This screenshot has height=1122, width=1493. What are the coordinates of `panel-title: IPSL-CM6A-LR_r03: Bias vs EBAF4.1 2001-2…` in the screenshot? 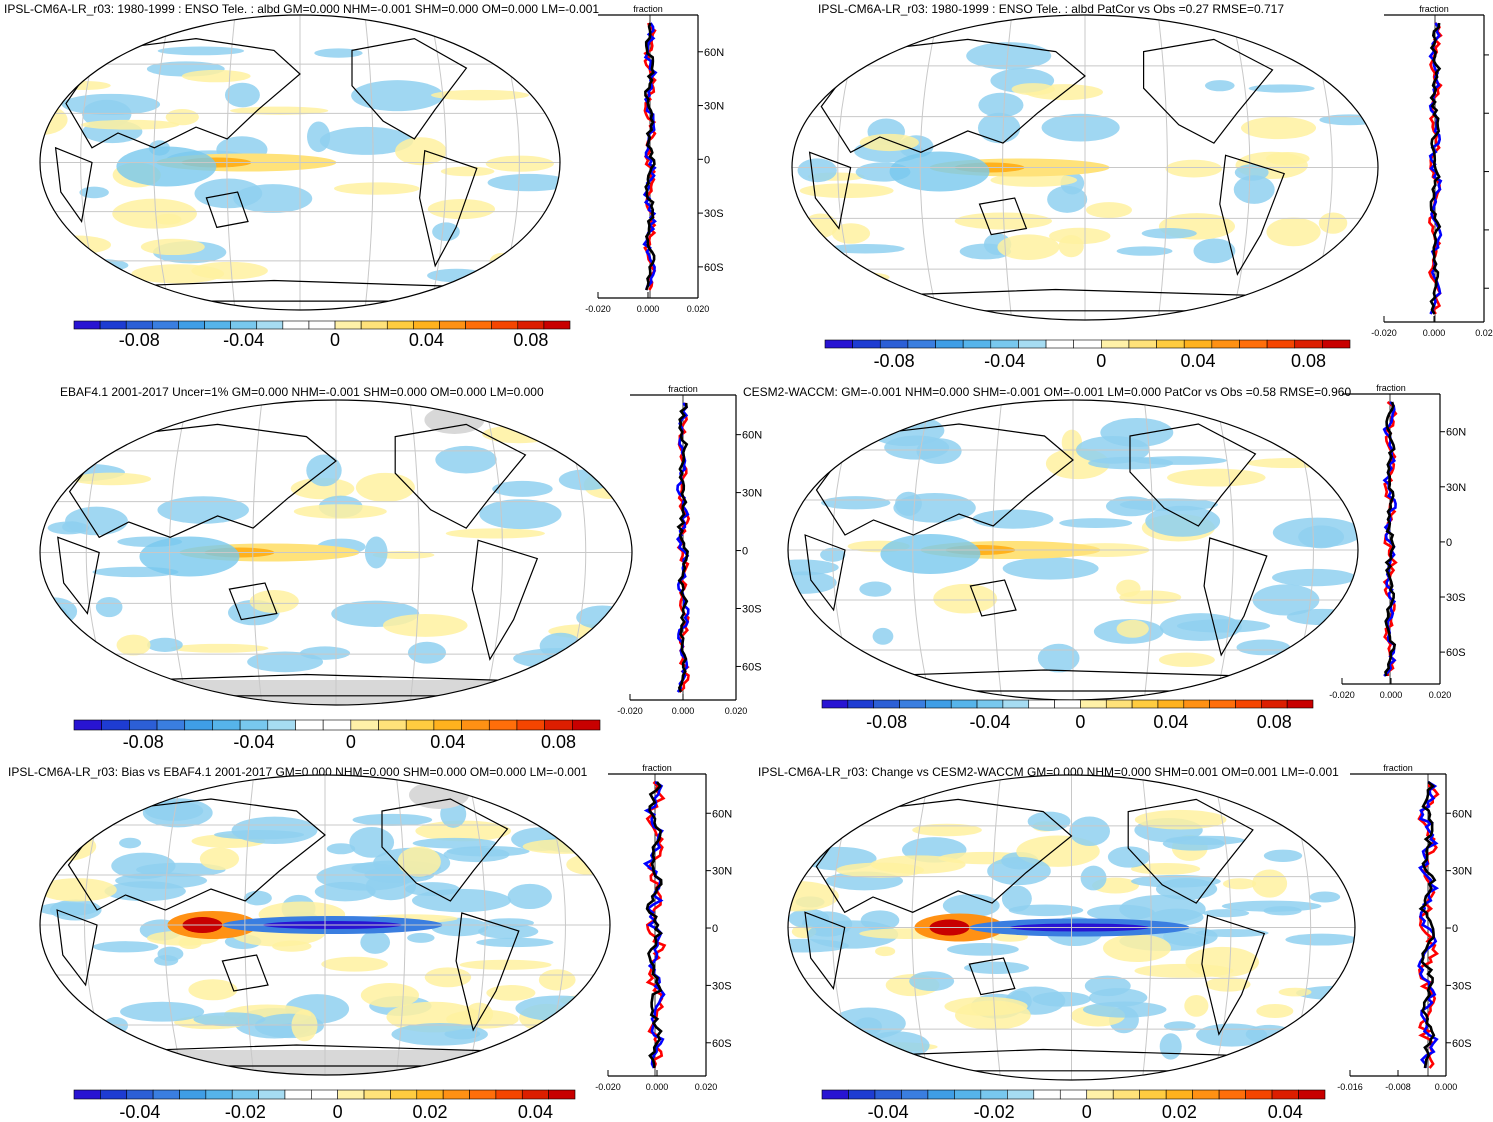 It's located at (298, 772).